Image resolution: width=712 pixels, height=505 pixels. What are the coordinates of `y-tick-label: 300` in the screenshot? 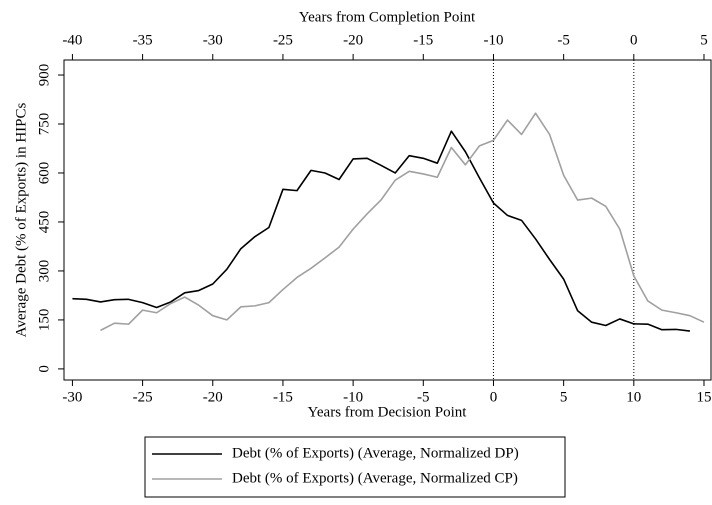 It's located at (44, 271).